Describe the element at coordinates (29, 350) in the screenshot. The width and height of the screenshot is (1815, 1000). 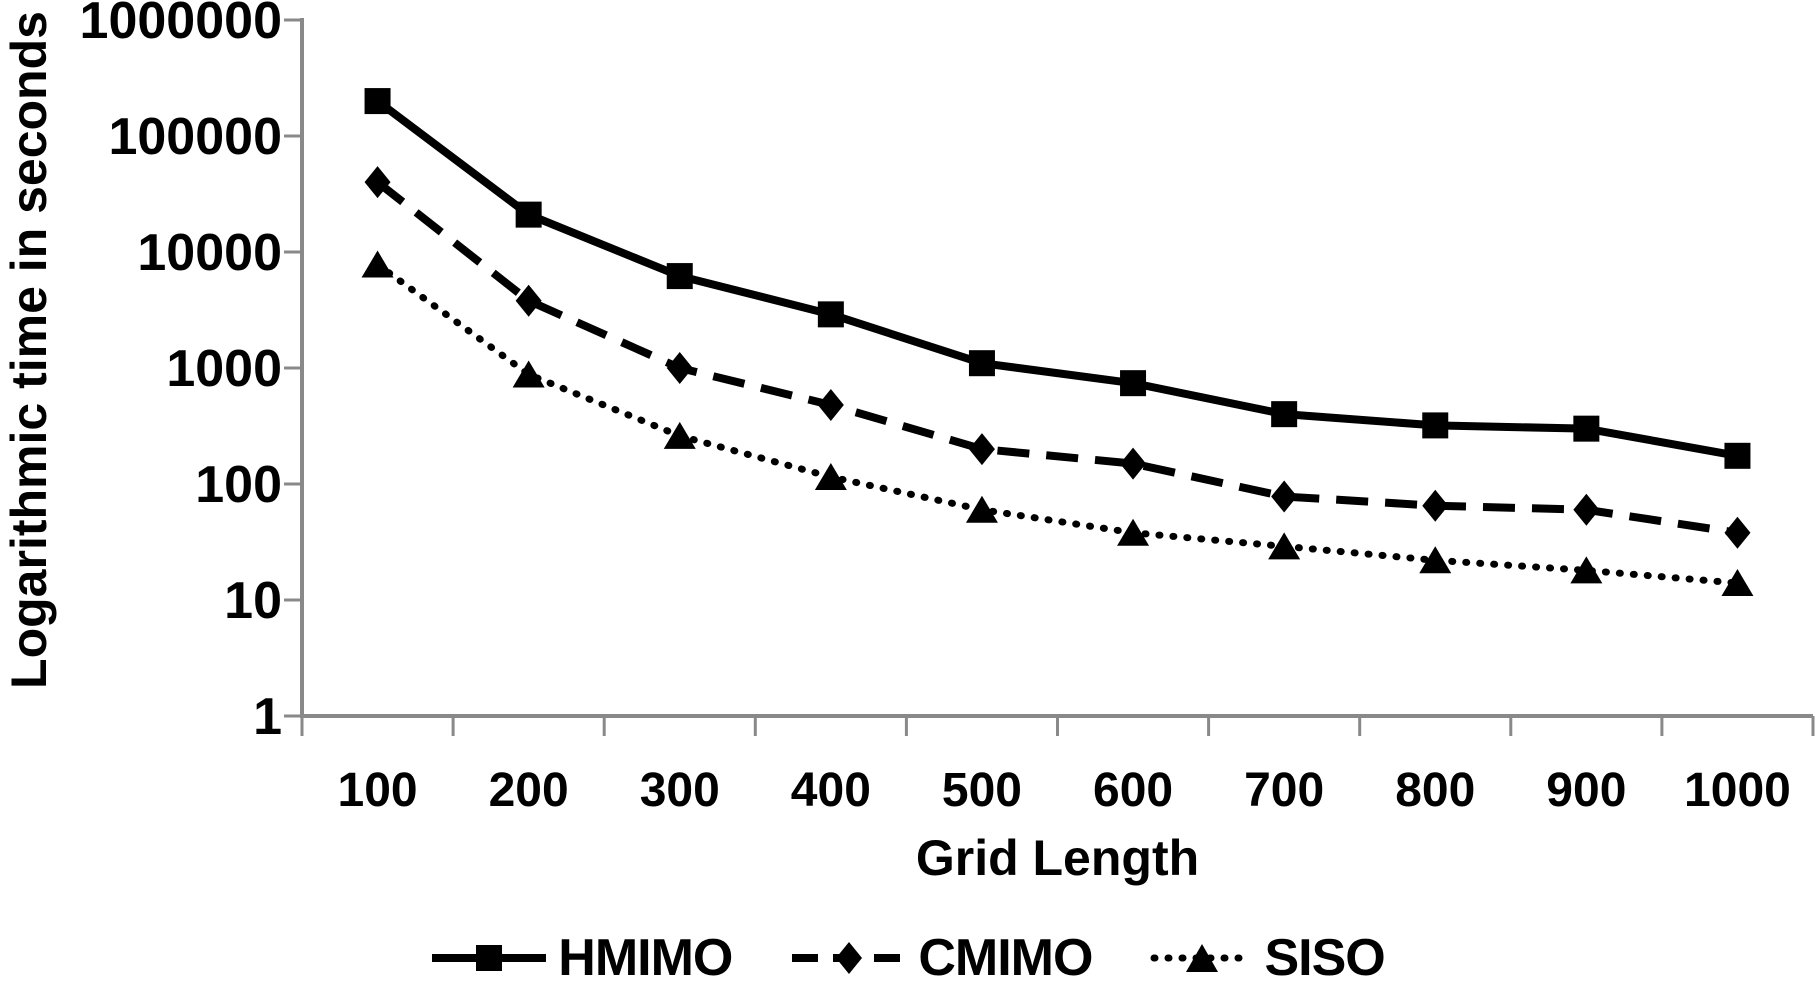
I see `y-axis-title: Logarithmic time in seconds` at that location.